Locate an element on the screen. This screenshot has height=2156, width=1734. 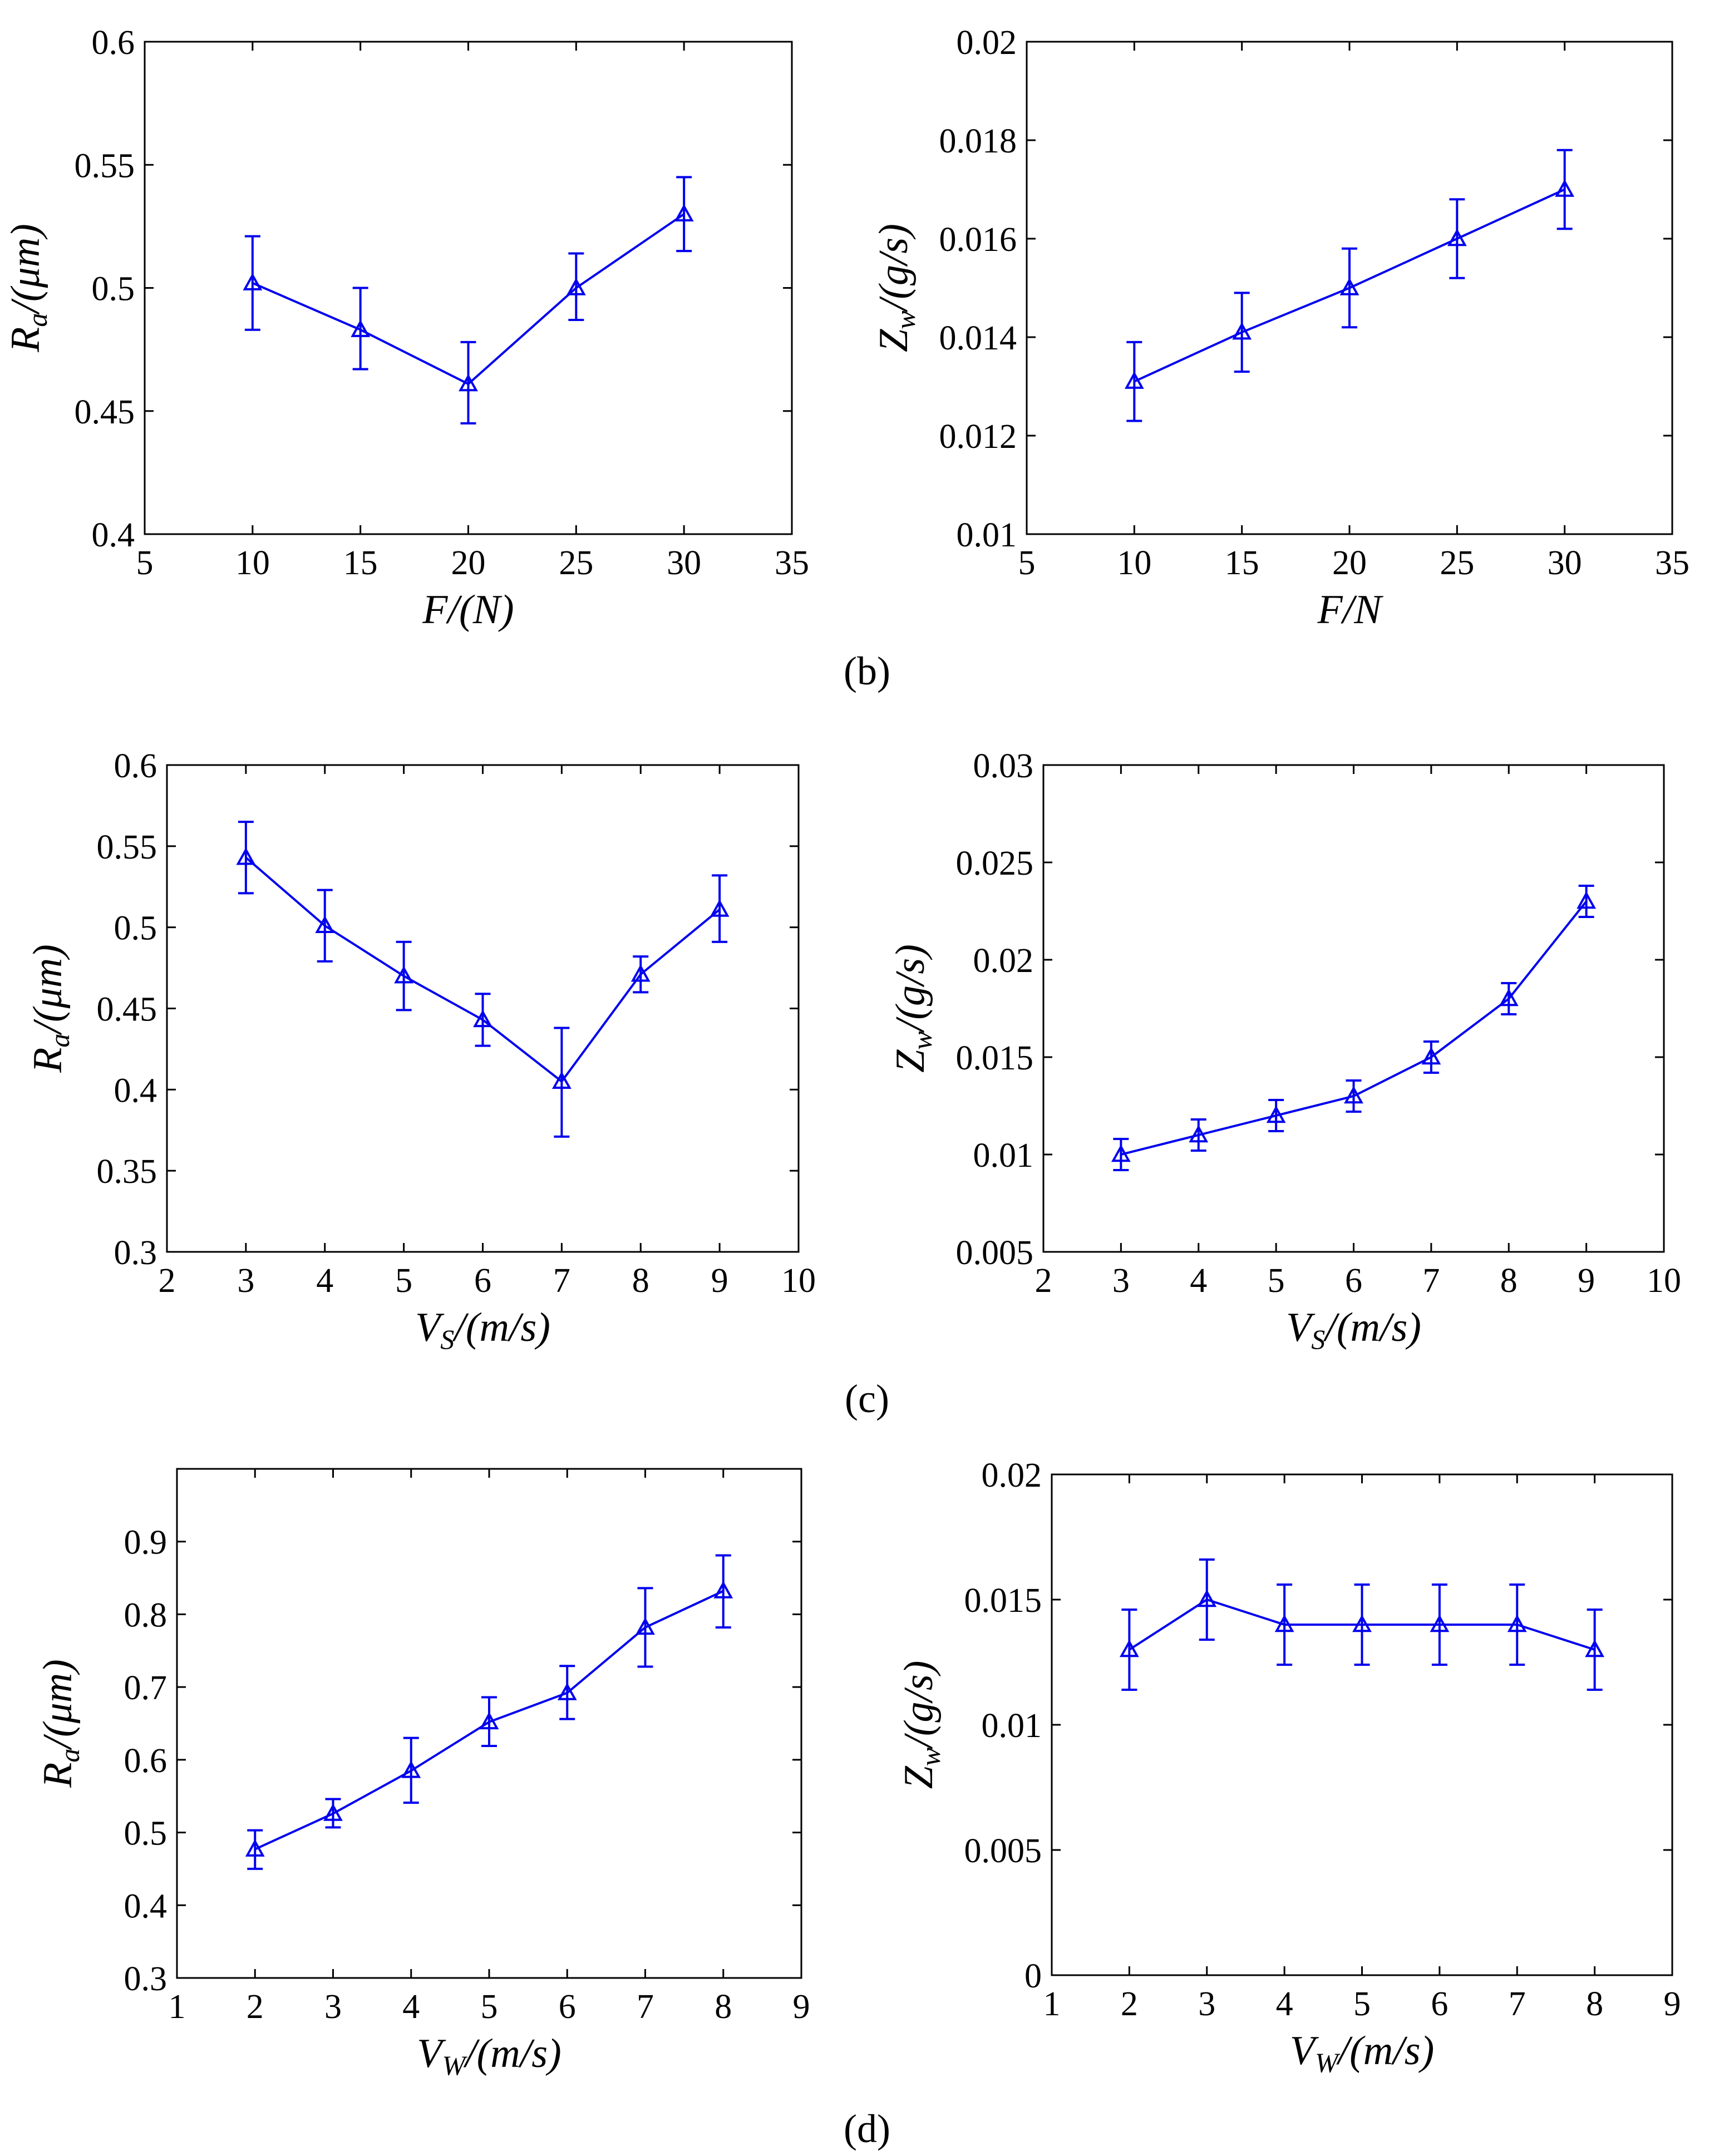
y-tick-label: 0.014 is located at coordinates (978, 338).